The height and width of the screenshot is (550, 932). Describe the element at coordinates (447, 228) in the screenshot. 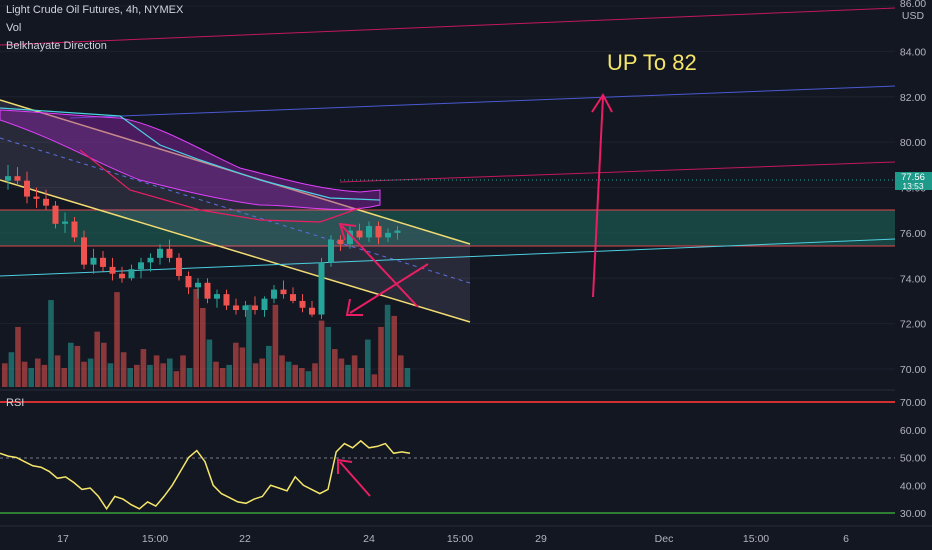

I see `support-zone` at that location.